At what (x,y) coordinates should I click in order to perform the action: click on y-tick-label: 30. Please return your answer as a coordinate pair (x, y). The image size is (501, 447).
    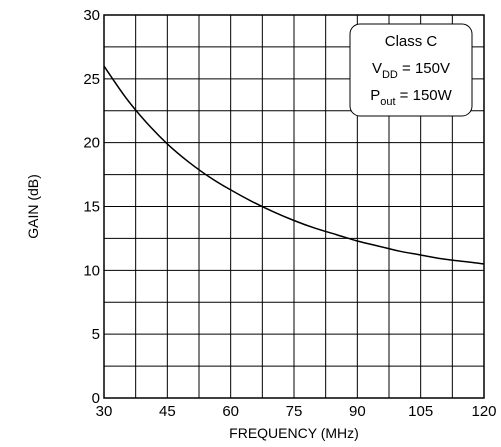
    Looking at the image, I should click on (91, 15).